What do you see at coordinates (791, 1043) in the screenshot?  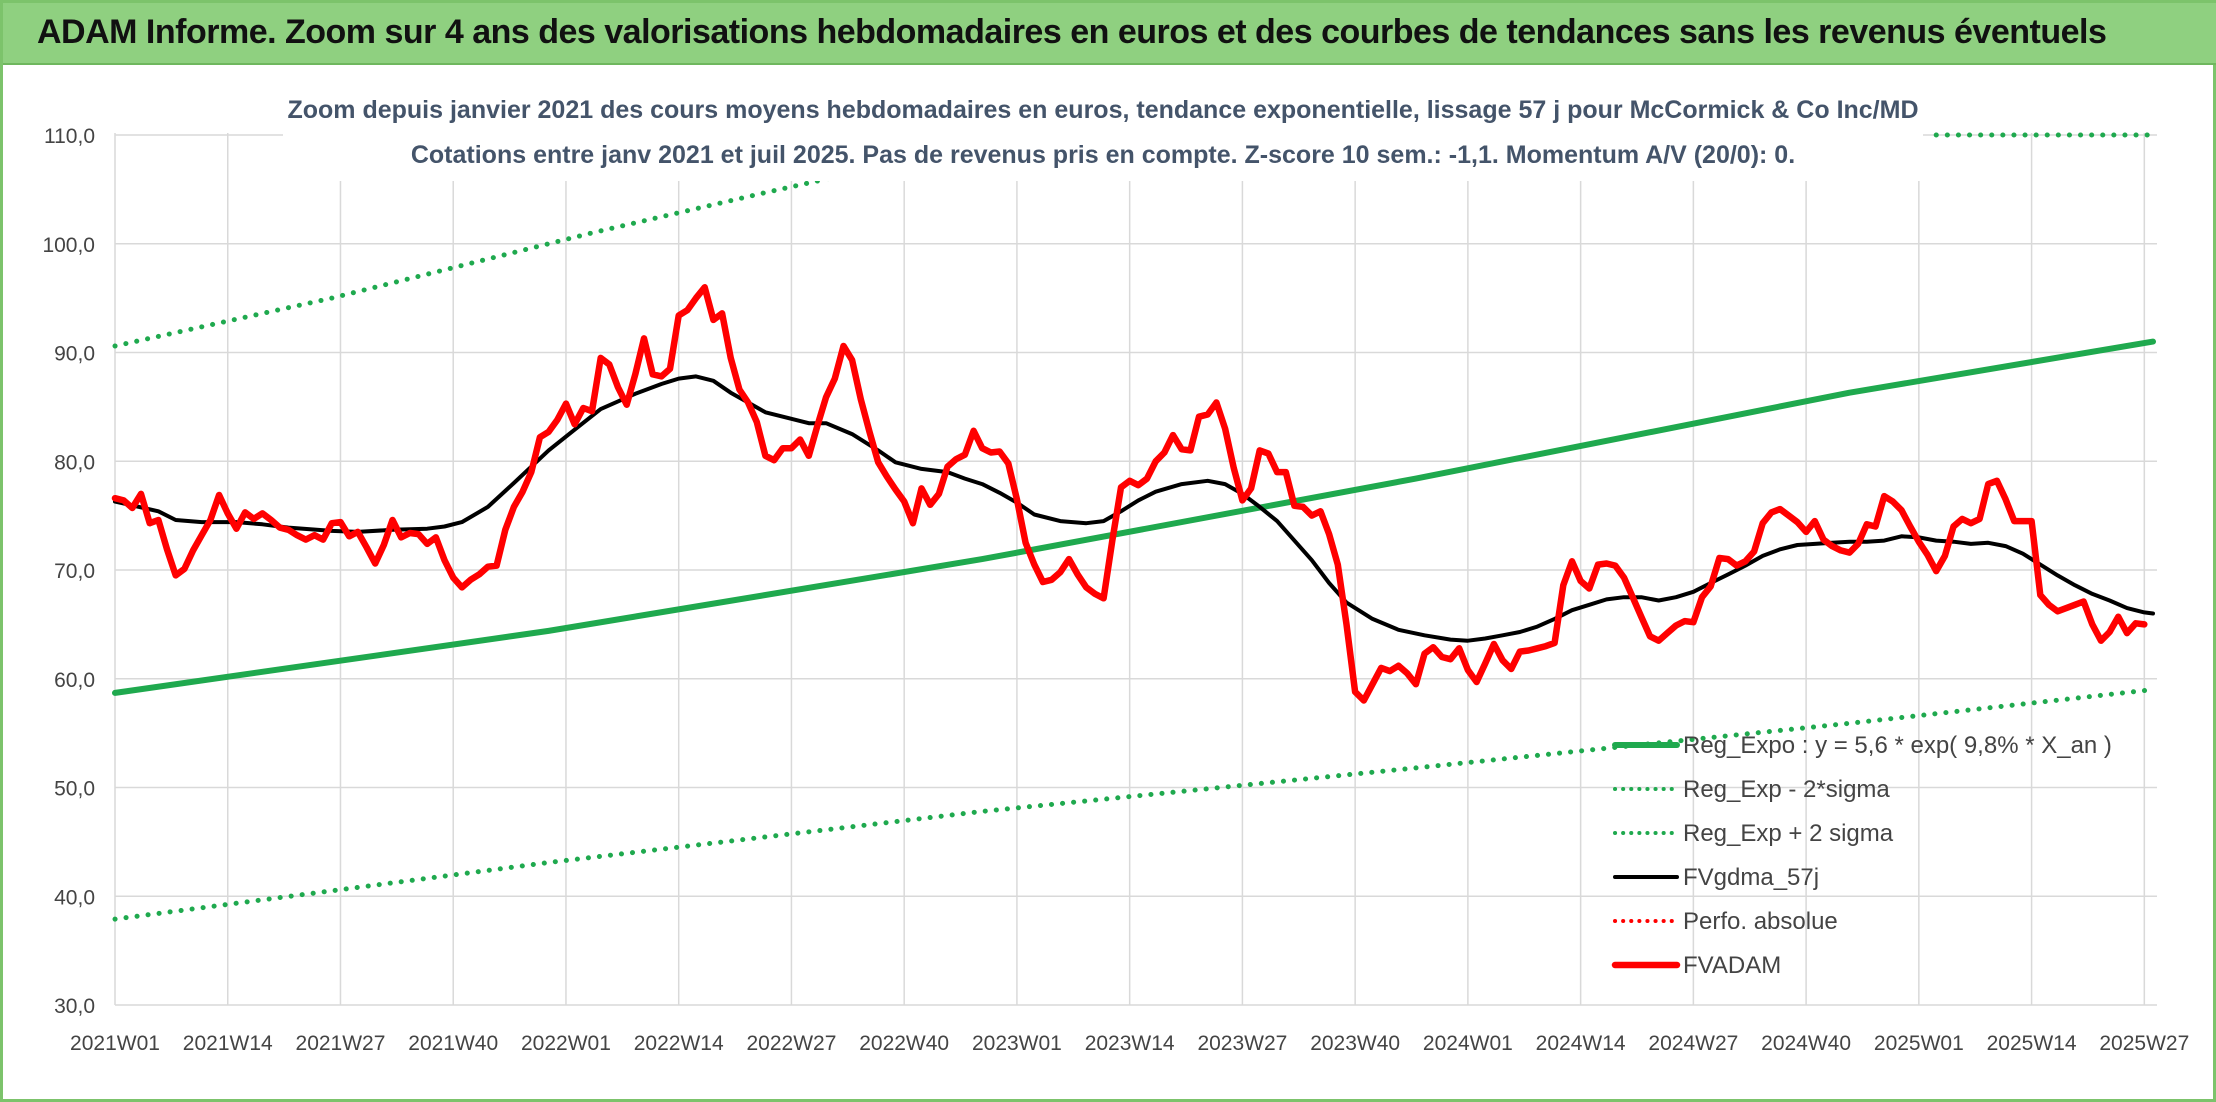 I see `x-tick-label: 2022W27` at bounding box center [791, 1043].